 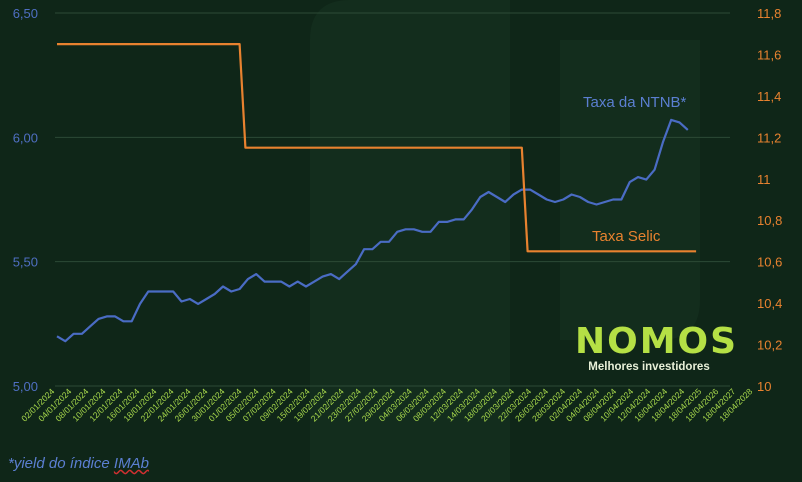 I want to click on y-axis-right: 10 10,2 10,4 10,6 10,8 11 11,2 11,4 11,6 11,8, so click(x=769, y=200).